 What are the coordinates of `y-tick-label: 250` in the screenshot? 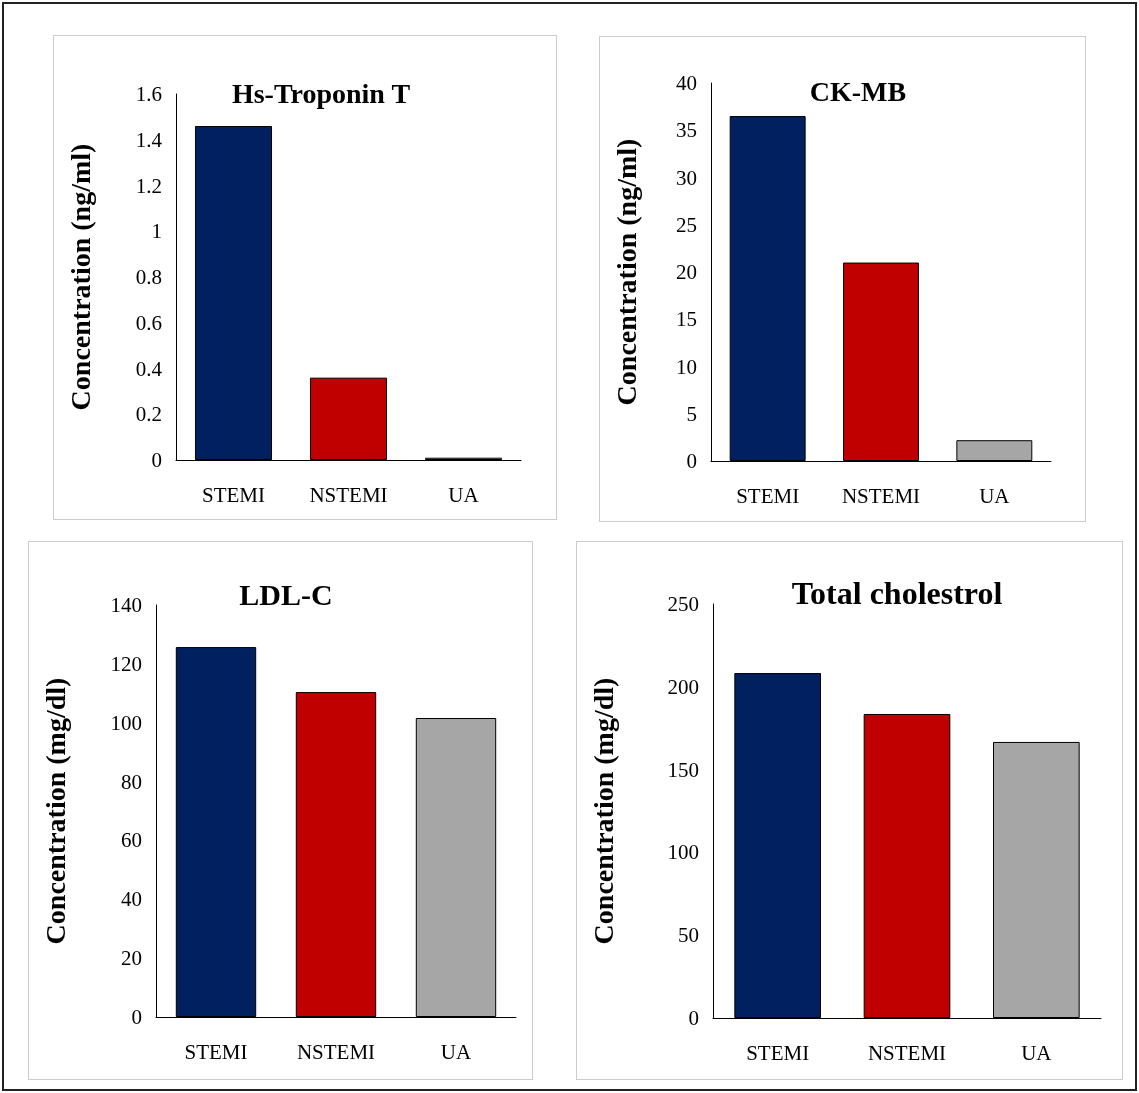 It's located at (683, 604).